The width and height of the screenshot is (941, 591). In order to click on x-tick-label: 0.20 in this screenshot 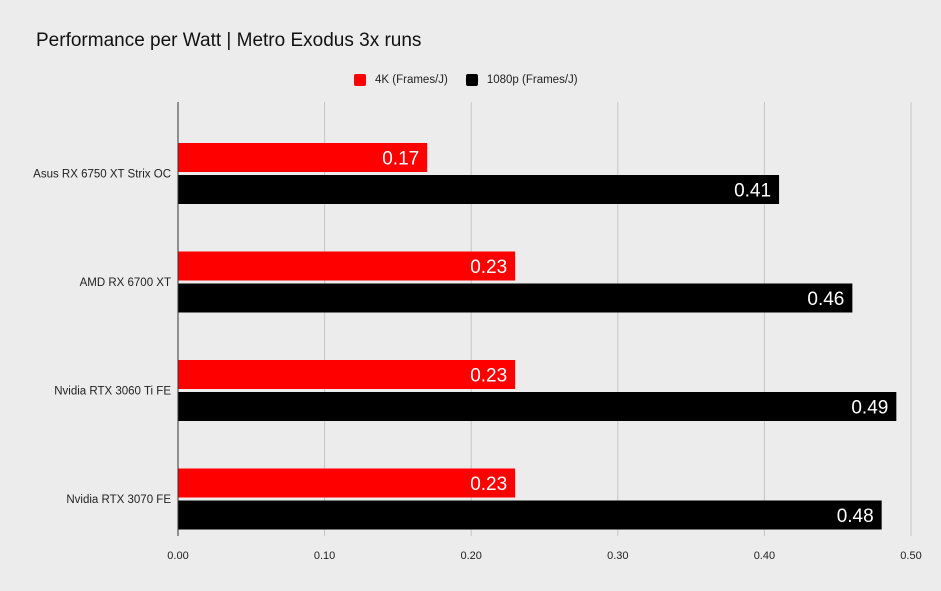, I will do `click(470, 556)`.